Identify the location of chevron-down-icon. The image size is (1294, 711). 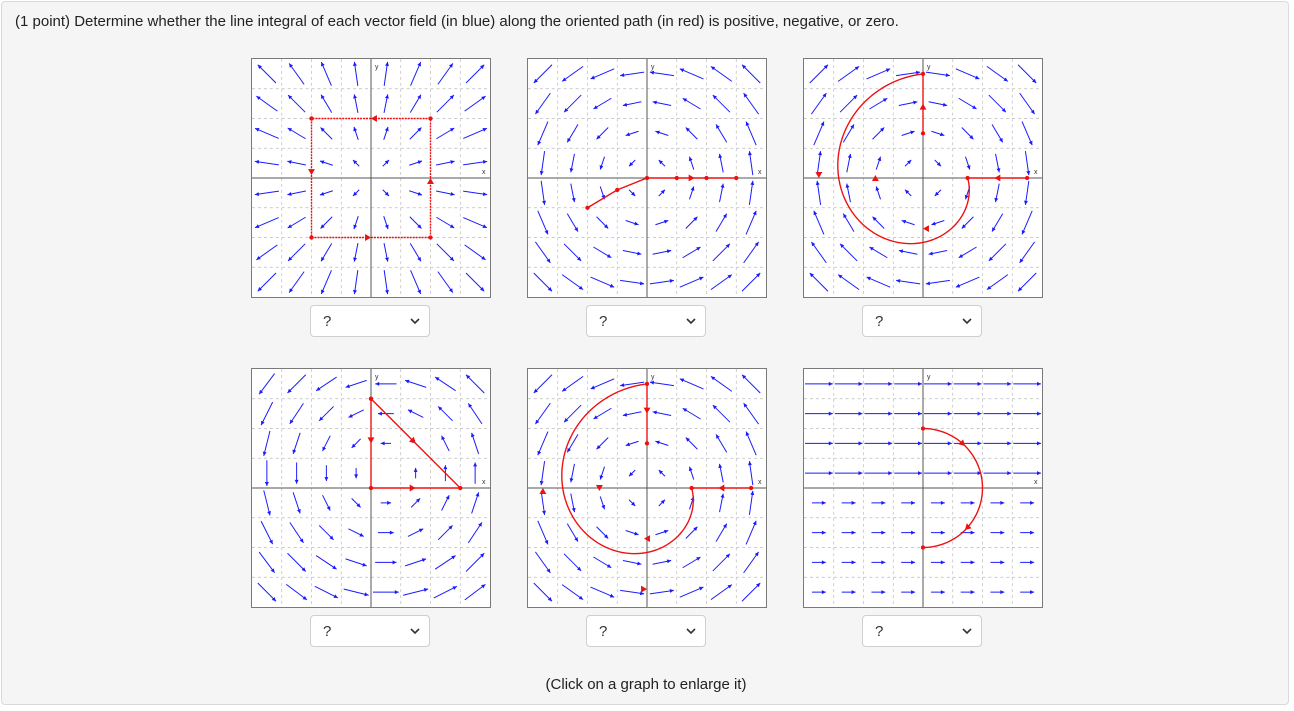
(967, 631).